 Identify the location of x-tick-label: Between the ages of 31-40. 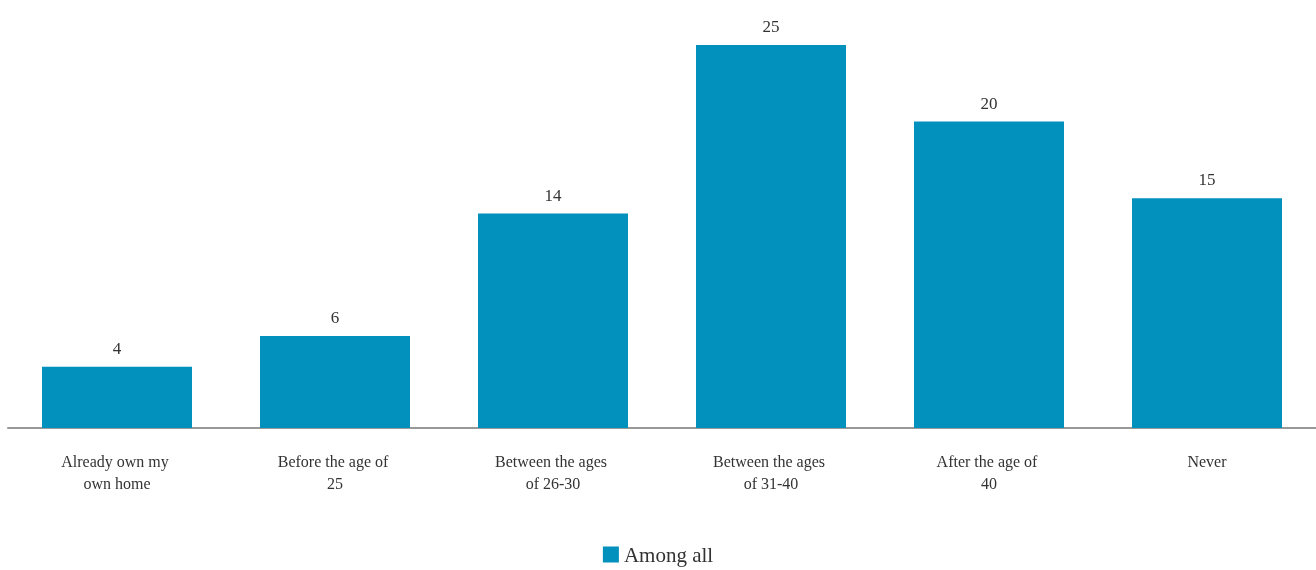
(771, 472).